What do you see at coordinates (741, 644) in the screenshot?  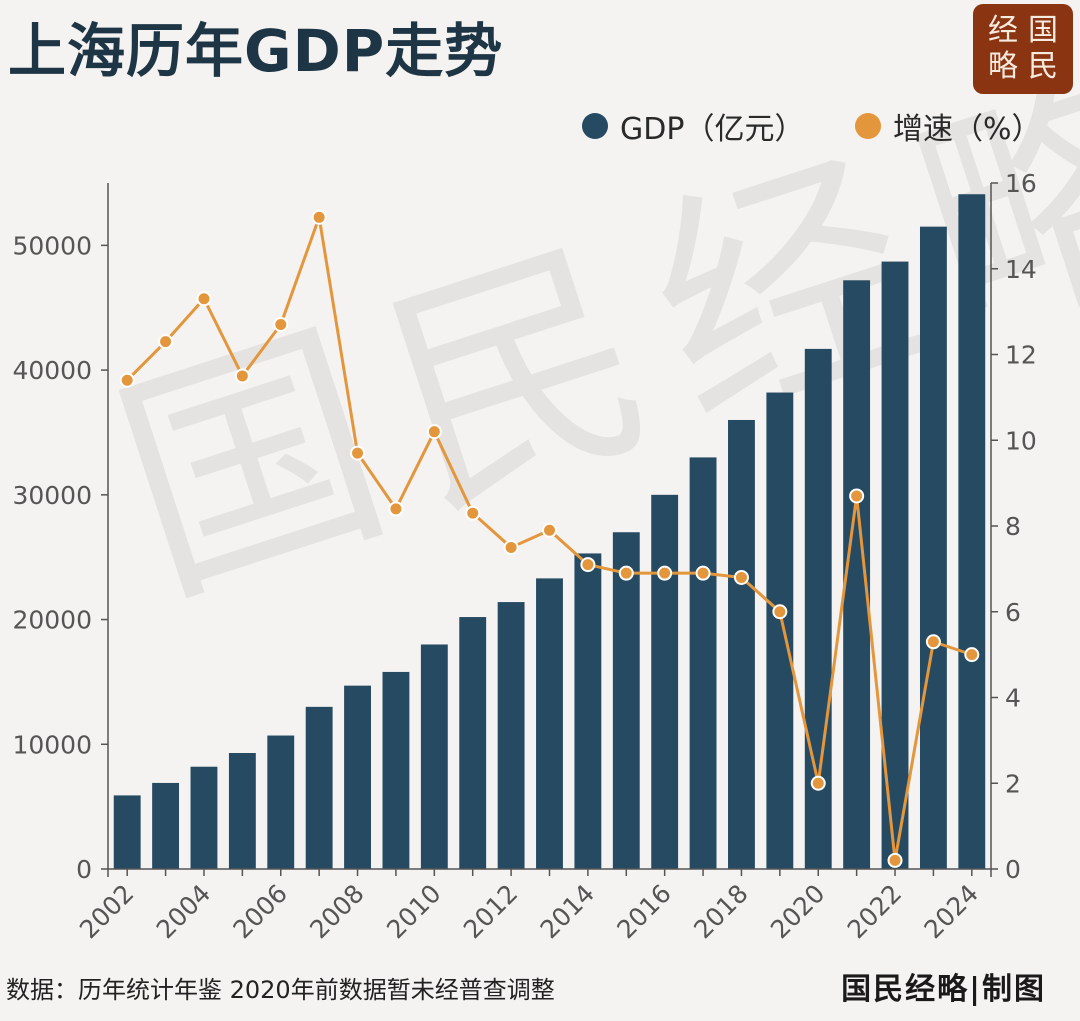 I see `gdp-bar-2018` at bounding box center [741, 644].